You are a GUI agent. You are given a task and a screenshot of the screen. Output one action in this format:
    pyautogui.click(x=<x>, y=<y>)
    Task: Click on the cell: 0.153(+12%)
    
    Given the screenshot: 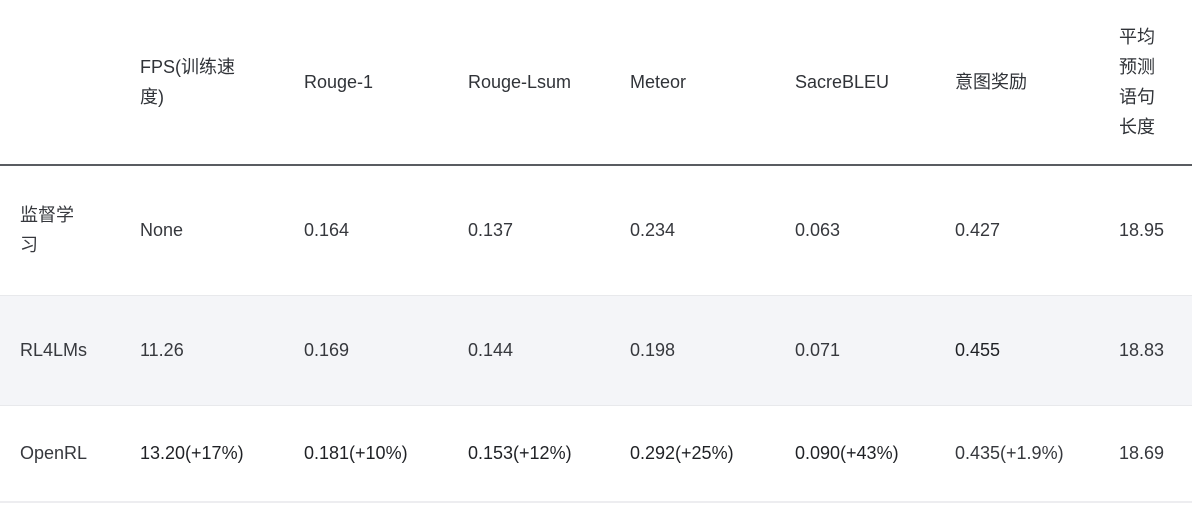 What is the action you would take?
    pyautogui.click(x=520, y=453)
    